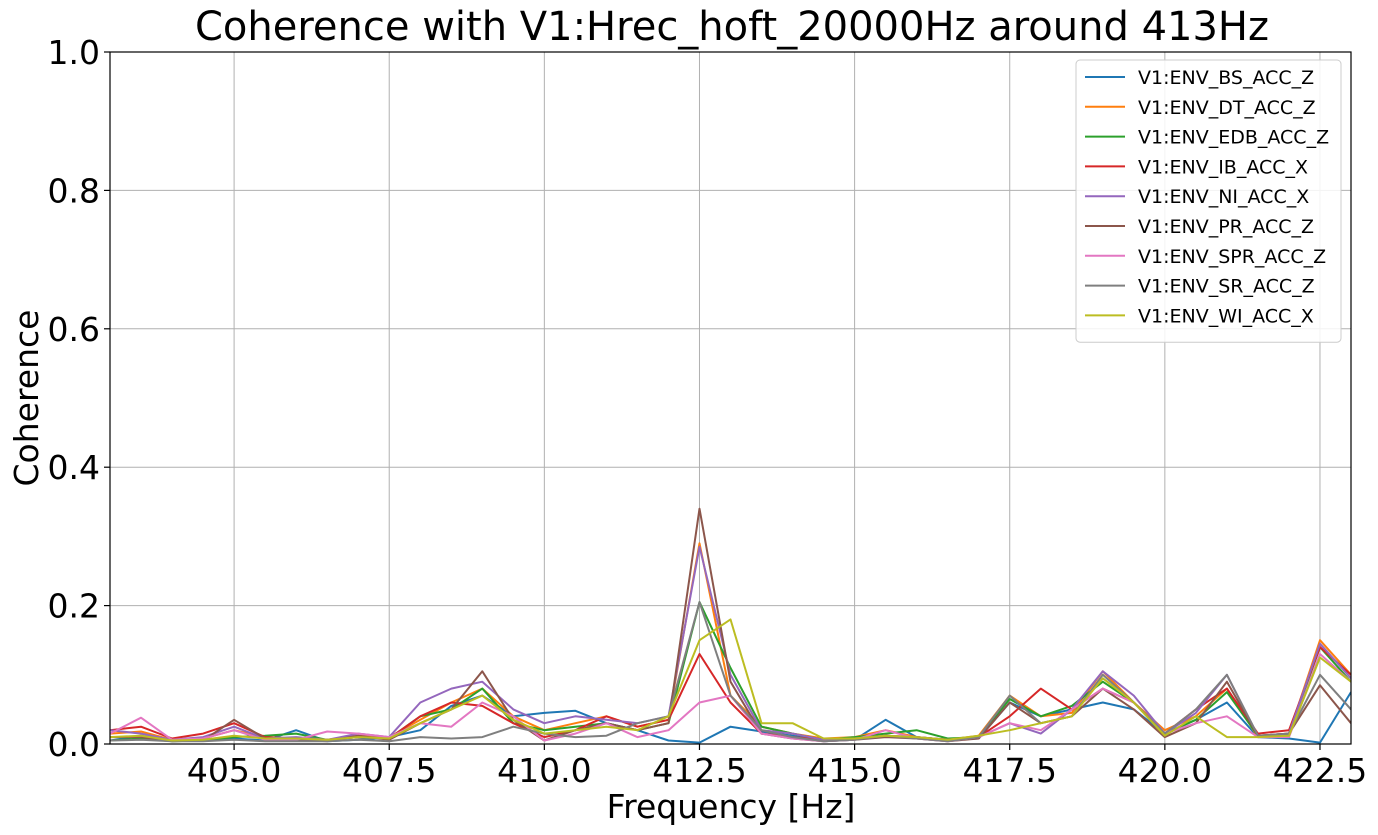 The height and width of the screenshot is (835, 1378). Describe the element at coordinates (1226, 78) in the screenshot. I see `legend-label: V1:ENV_BS_ACC_Z` at that location.